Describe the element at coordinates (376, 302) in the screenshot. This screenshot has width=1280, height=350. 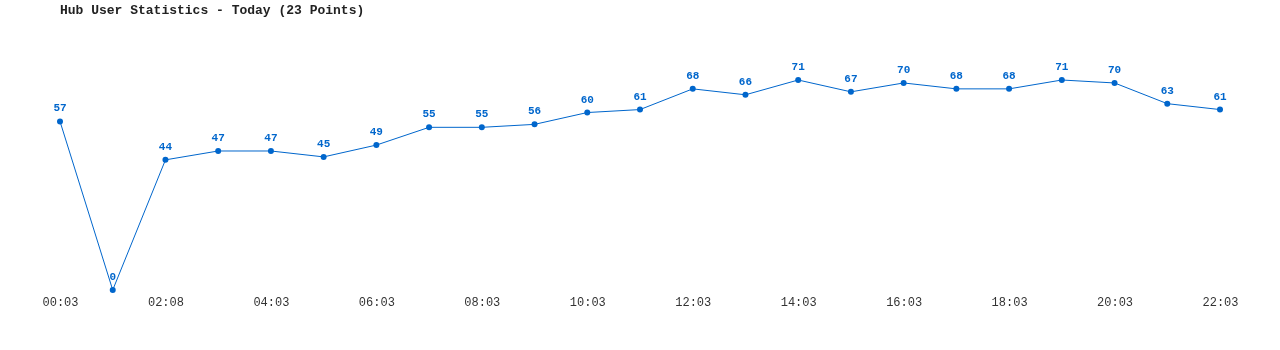
I see `x-tick-label: 06:03` at that location.